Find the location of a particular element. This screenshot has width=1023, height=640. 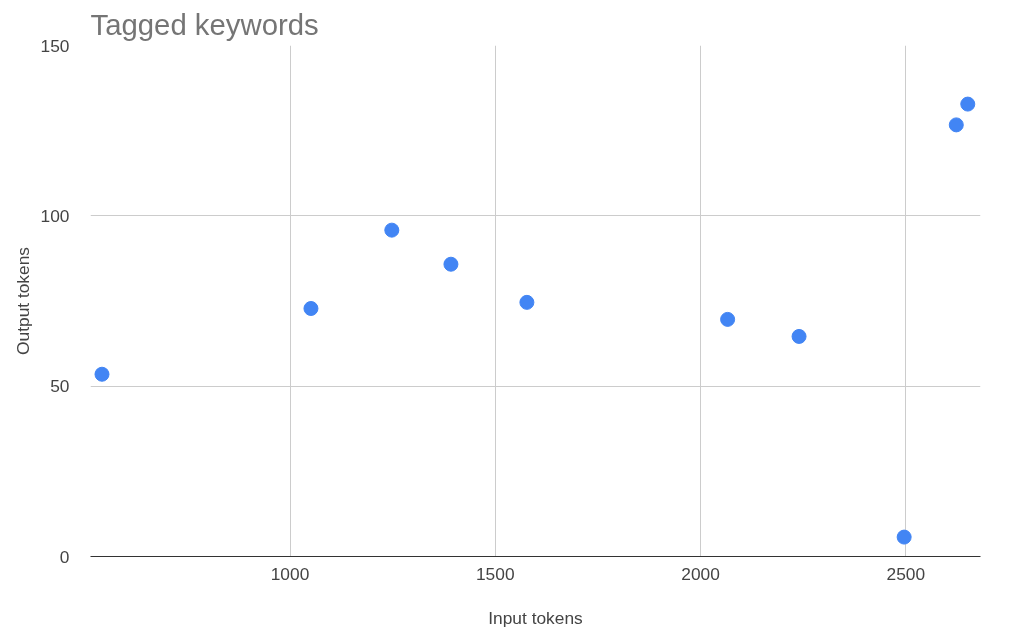

x-tick-label: 2000 is located at coordinates (700, 573).